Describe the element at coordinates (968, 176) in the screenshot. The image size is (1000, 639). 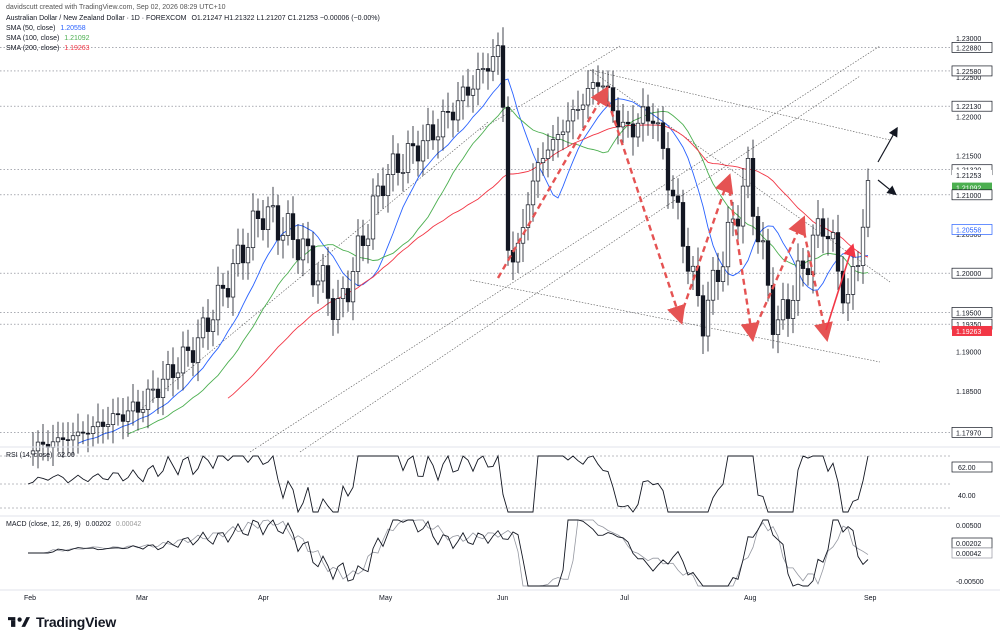
I see `price-badge-label: 1.21253` at that location.